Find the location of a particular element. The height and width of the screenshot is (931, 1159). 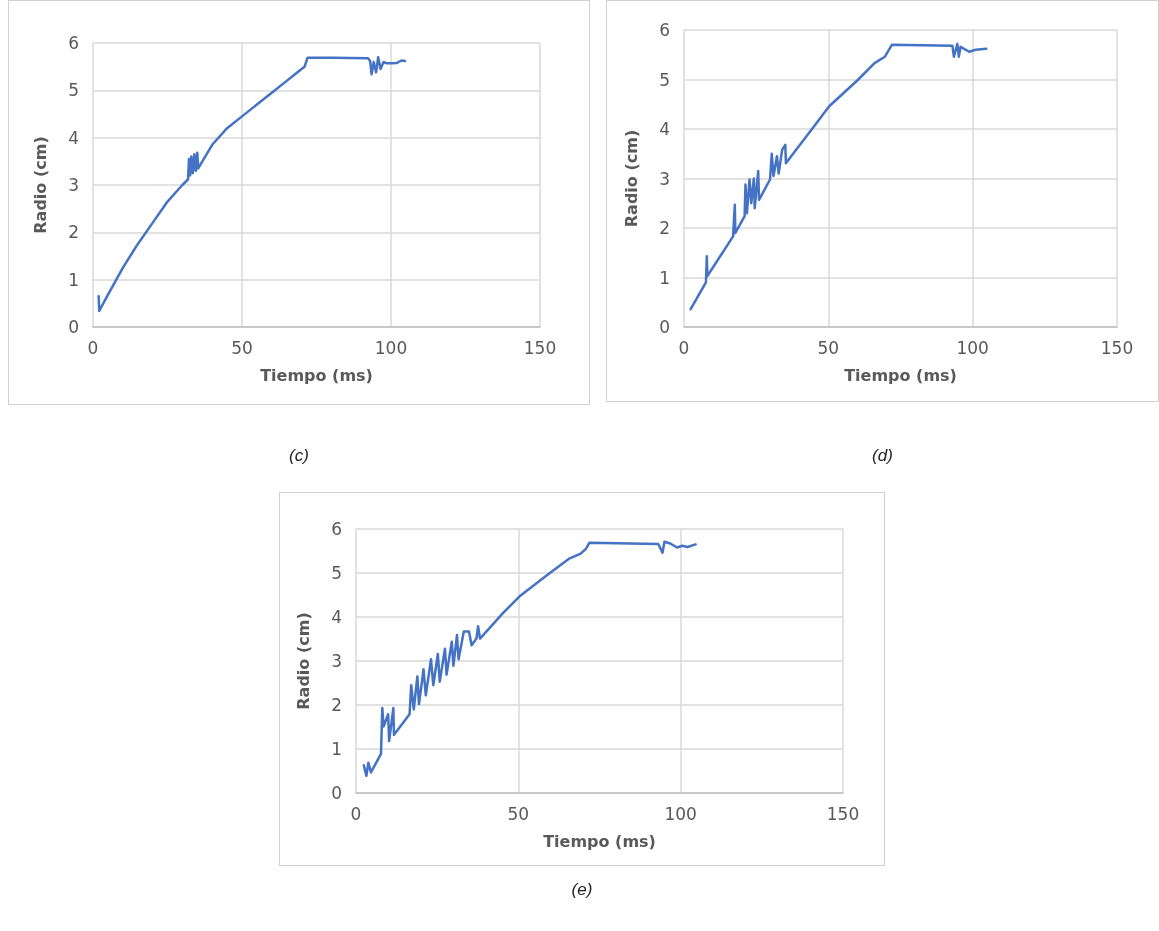

text: (d) is located at coordinates (882, 455).